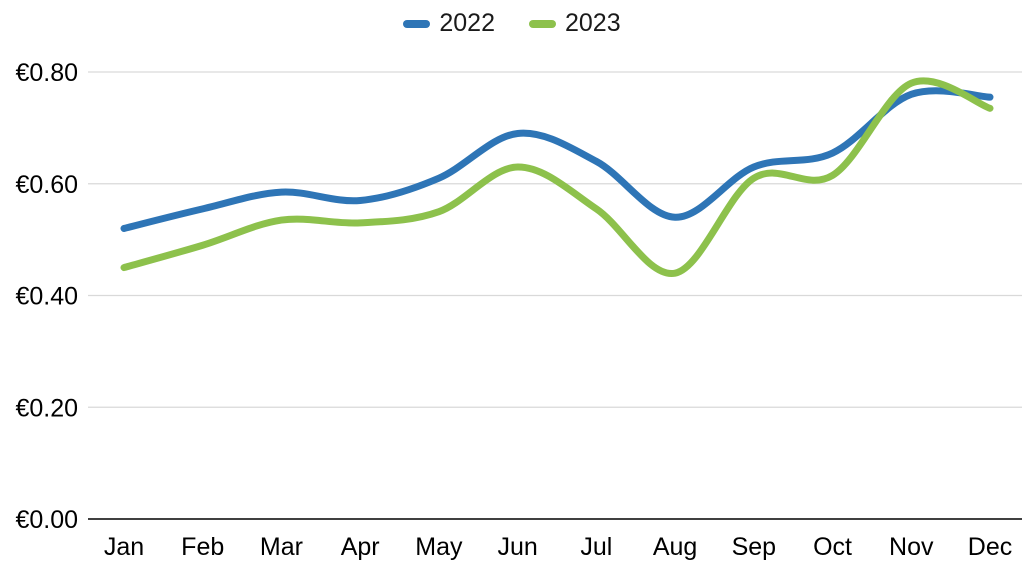 The image size is (1024, 566). Describe the element at coordinates (281, 547) in the screenshot. I see `x-tick-label: Mar` at that location.